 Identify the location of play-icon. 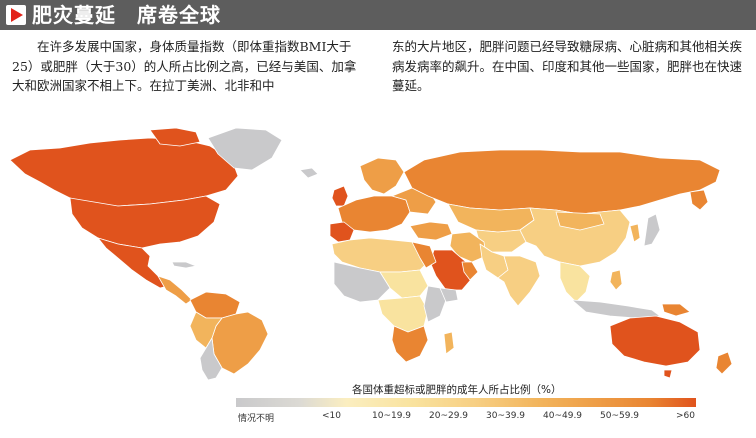
(16, 15).